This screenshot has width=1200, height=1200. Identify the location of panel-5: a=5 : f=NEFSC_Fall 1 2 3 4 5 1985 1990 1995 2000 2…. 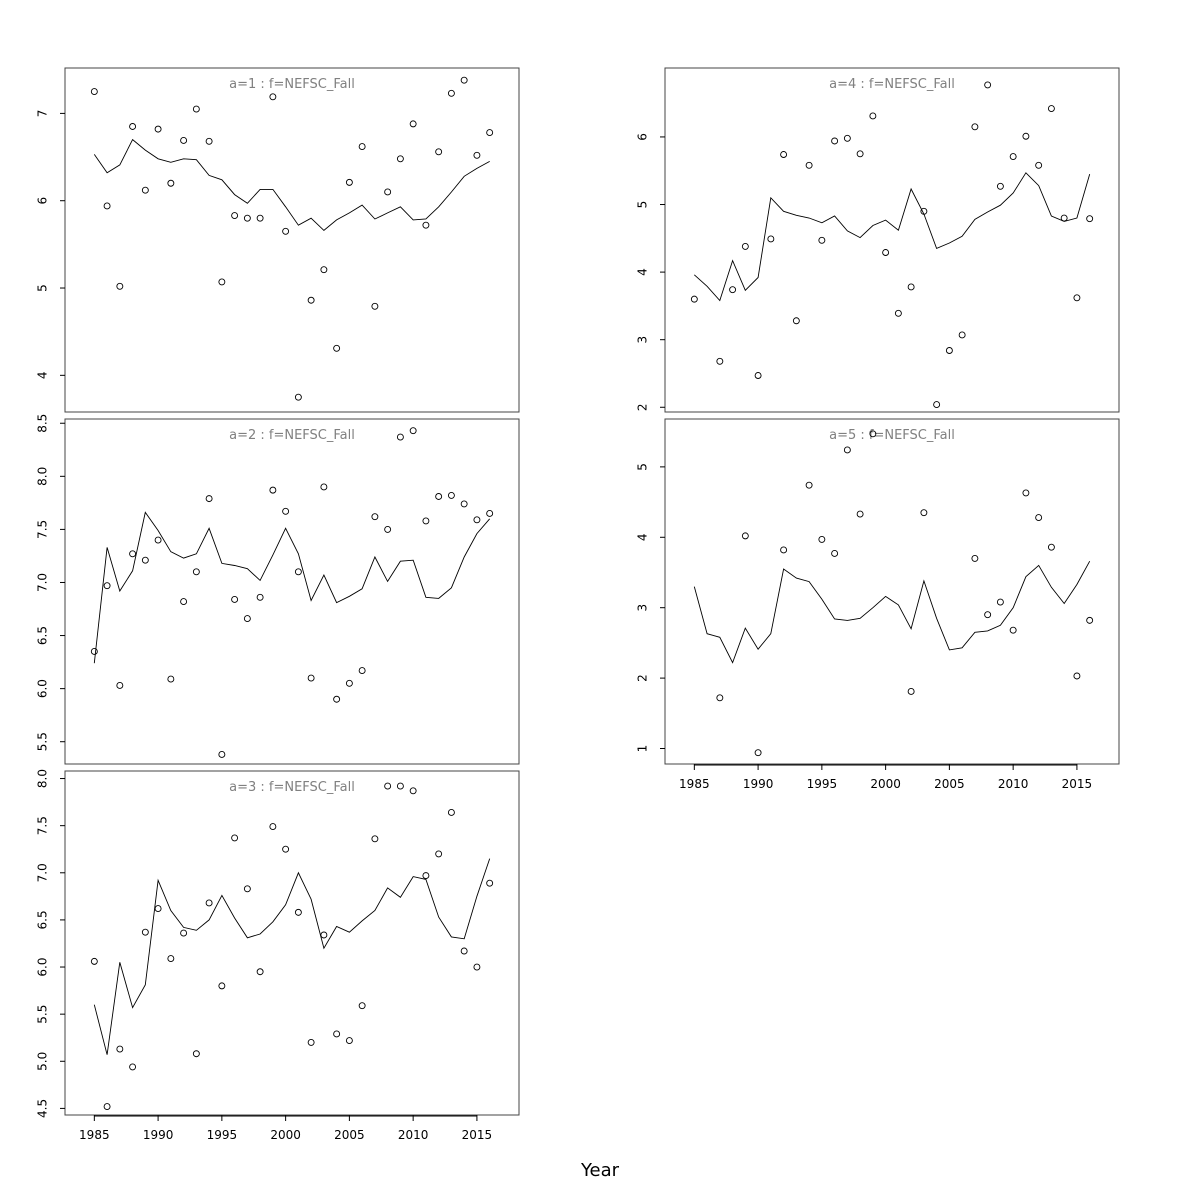
(878, 604).